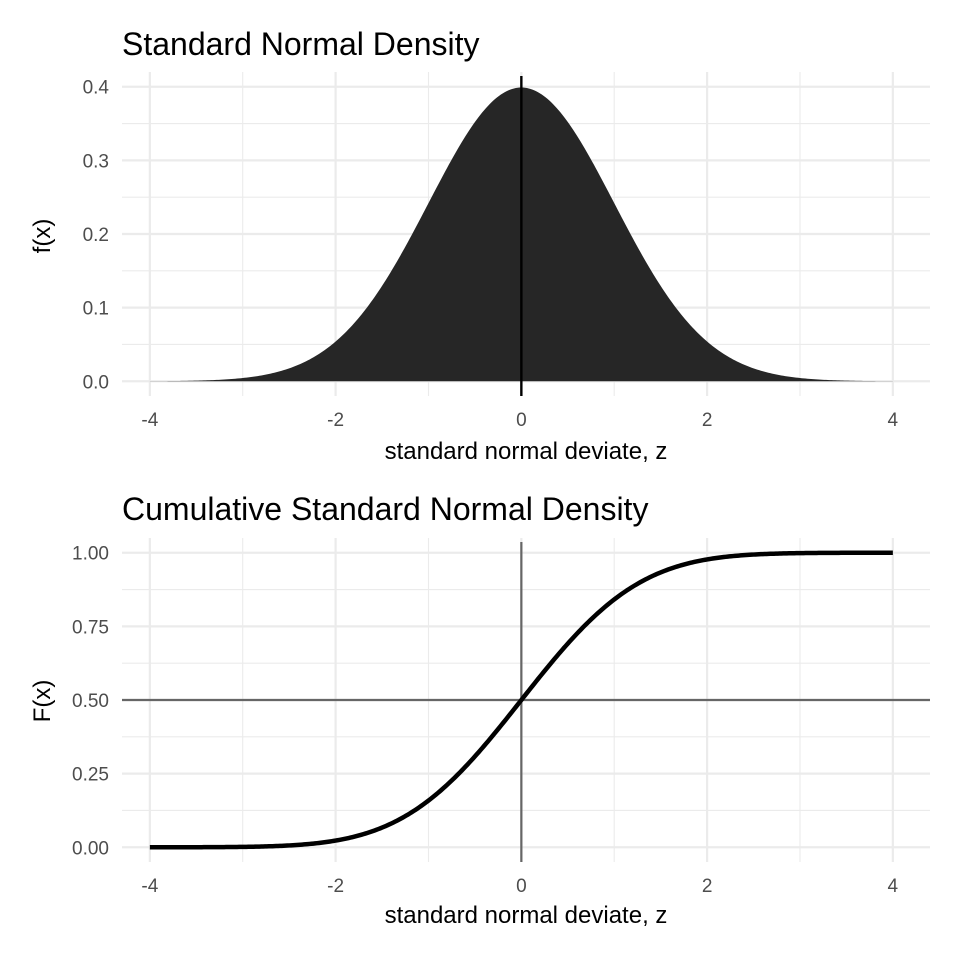 Image resolution: width=960 pixels, height=965 pixels. I want to click on cumulative-x-axis-title: standard normal deviate, z, so click(526, 915).